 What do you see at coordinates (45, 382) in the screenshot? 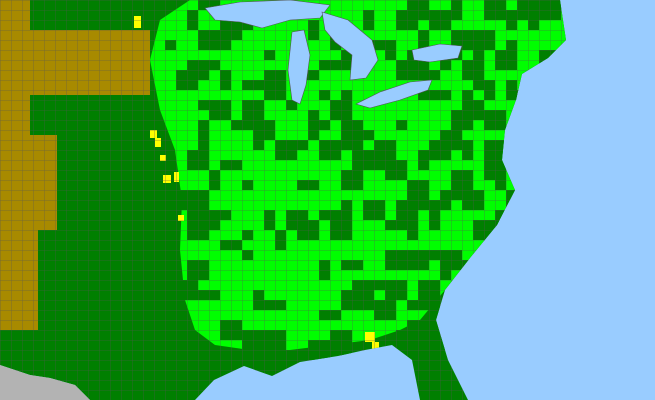
I see `mexico-region` at bounding box center [45, 382].